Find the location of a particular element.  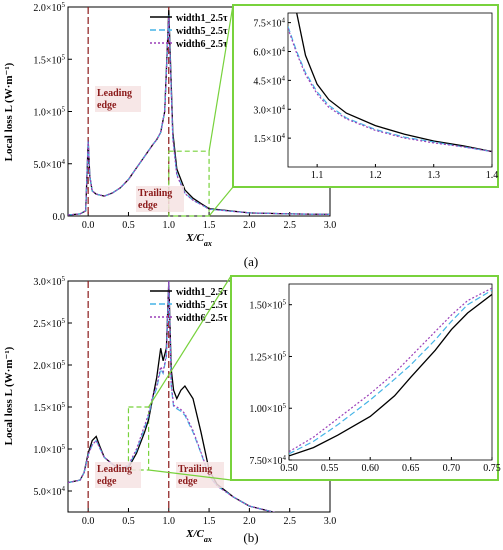

subfigure-label: (b) is located at coordinates (250, 537).